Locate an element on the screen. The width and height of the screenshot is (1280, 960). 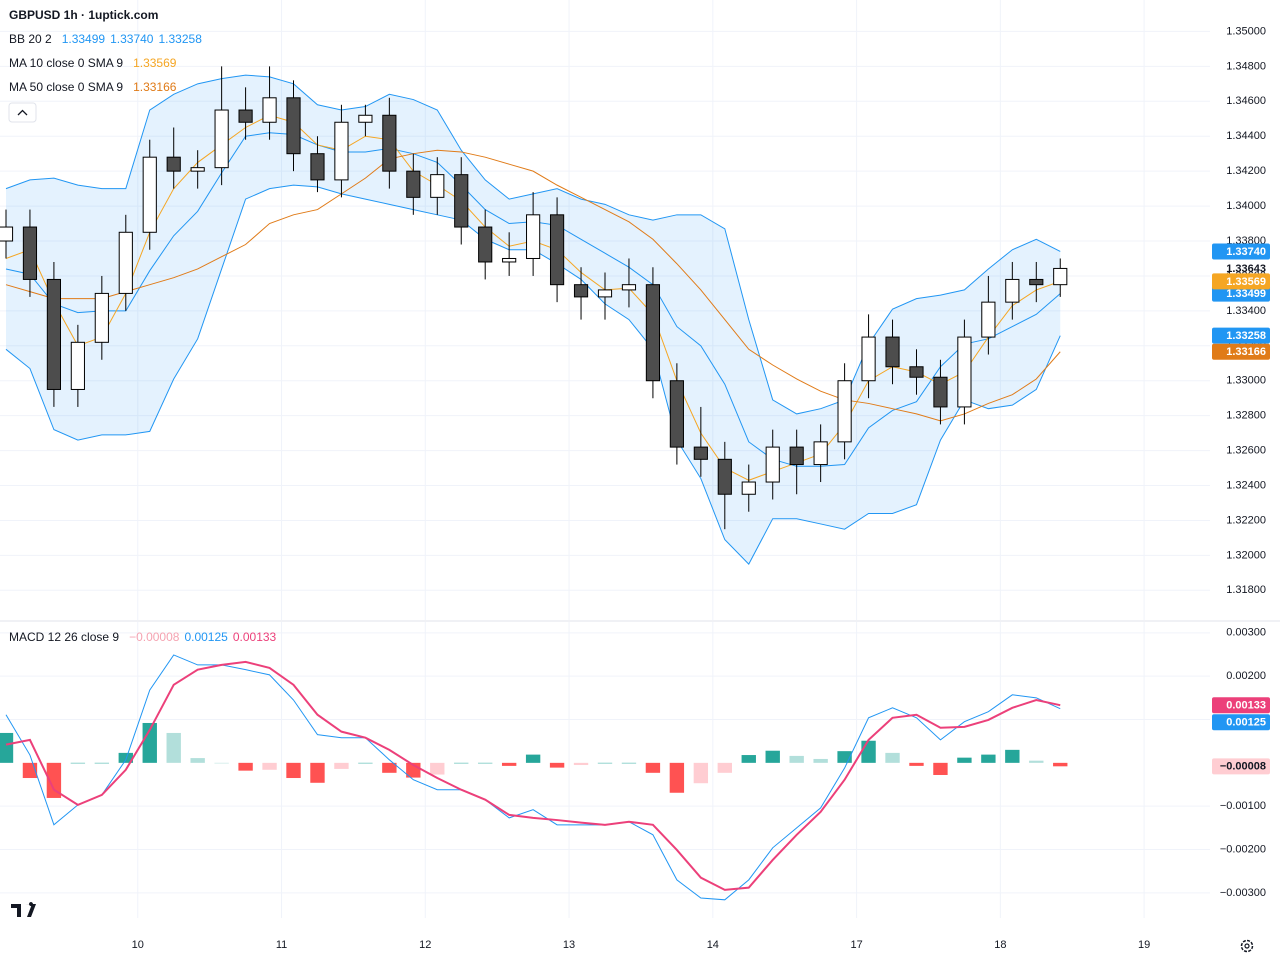
y-tick-label: 1.34800 is located at coordinates (1246, 66).